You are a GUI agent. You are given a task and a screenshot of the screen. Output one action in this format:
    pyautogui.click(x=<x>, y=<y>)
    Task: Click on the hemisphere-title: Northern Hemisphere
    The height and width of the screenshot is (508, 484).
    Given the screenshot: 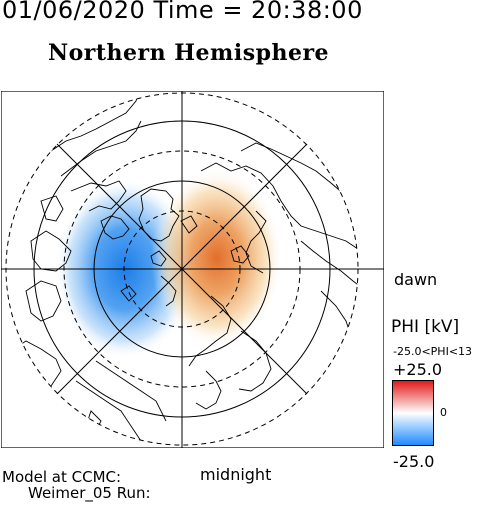 What is the action you would take?
    pyautogui.click(x=189, y=53)
    